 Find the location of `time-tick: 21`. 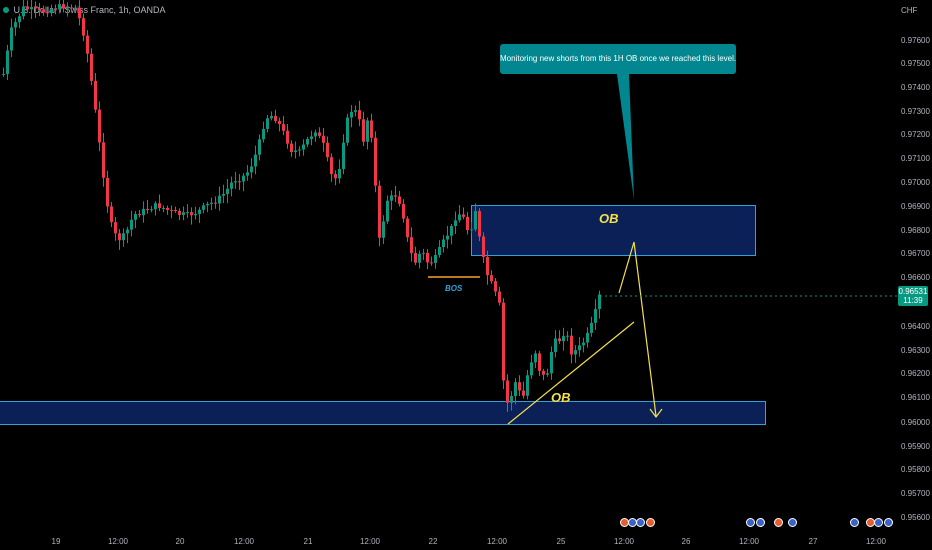

time-tick: 21 is located at coordinates (308, 541).